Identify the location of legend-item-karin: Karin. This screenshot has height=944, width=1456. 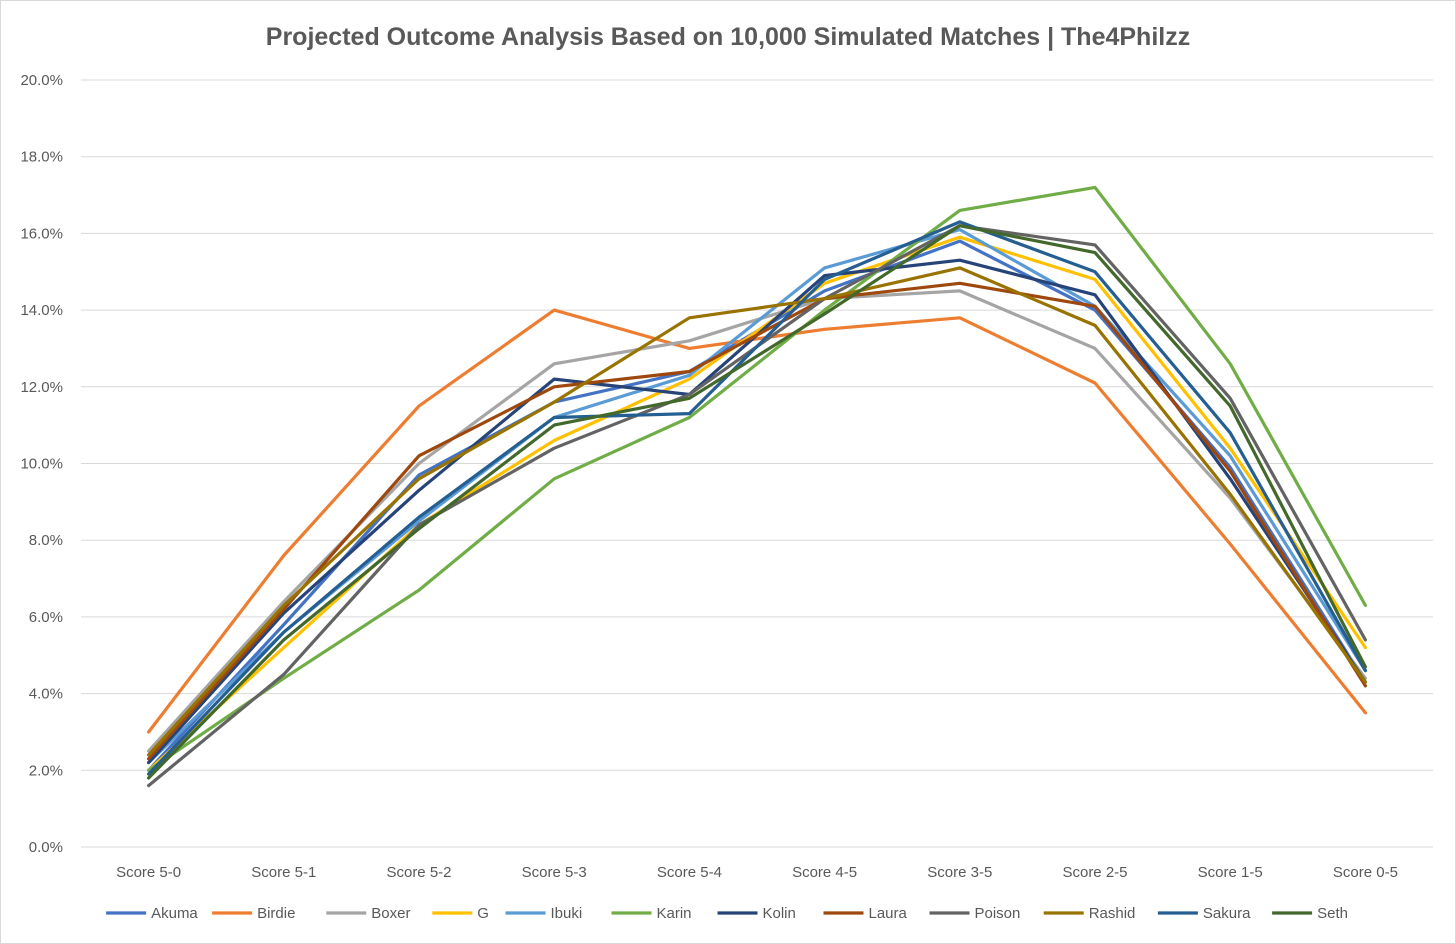
(651, 913).